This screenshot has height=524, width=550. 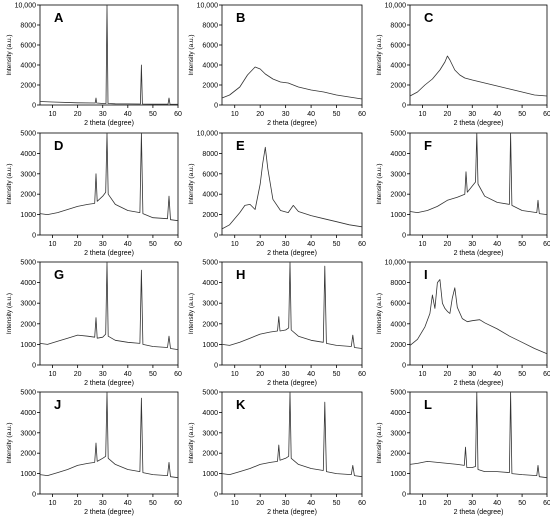 What do you see at coordinates (240, 17) in the screenshot?
I see `panel-label: B` at bounding box center [240, 17].